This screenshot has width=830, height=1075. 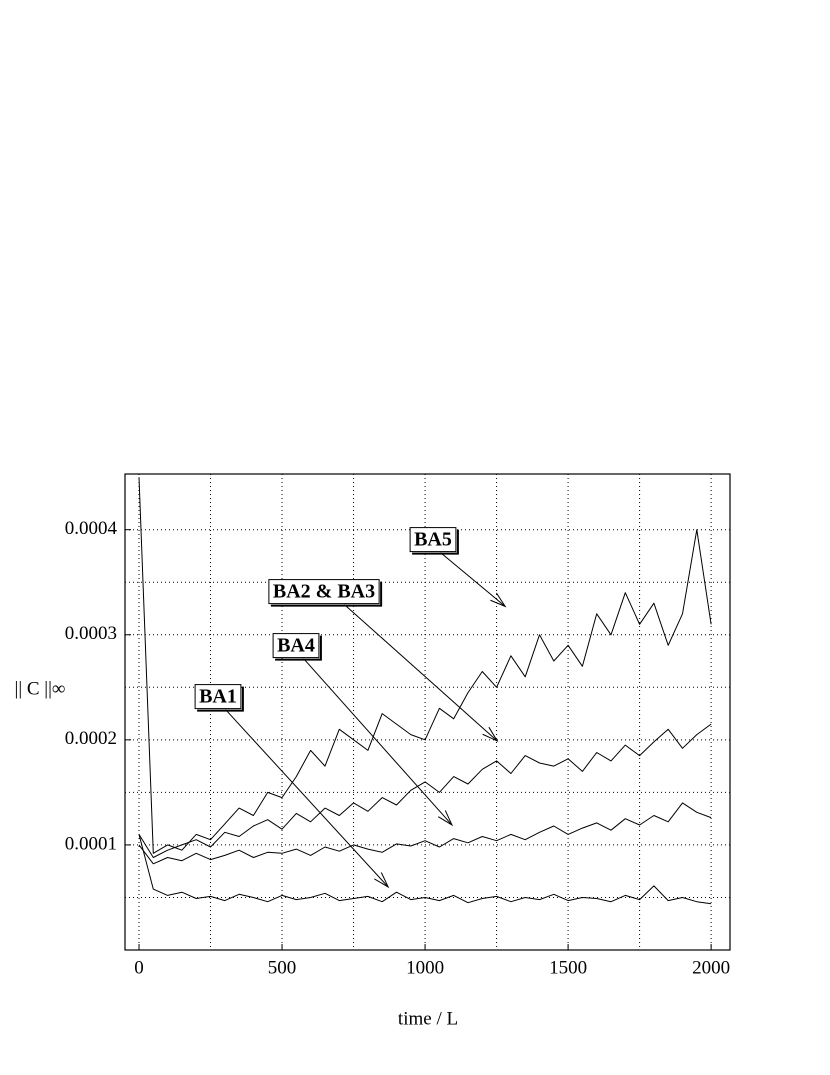 What do you see at coordinates (568, 967) in the screenshot?
I see `x-tick-label: 1500` at bounding box center [568, 967].